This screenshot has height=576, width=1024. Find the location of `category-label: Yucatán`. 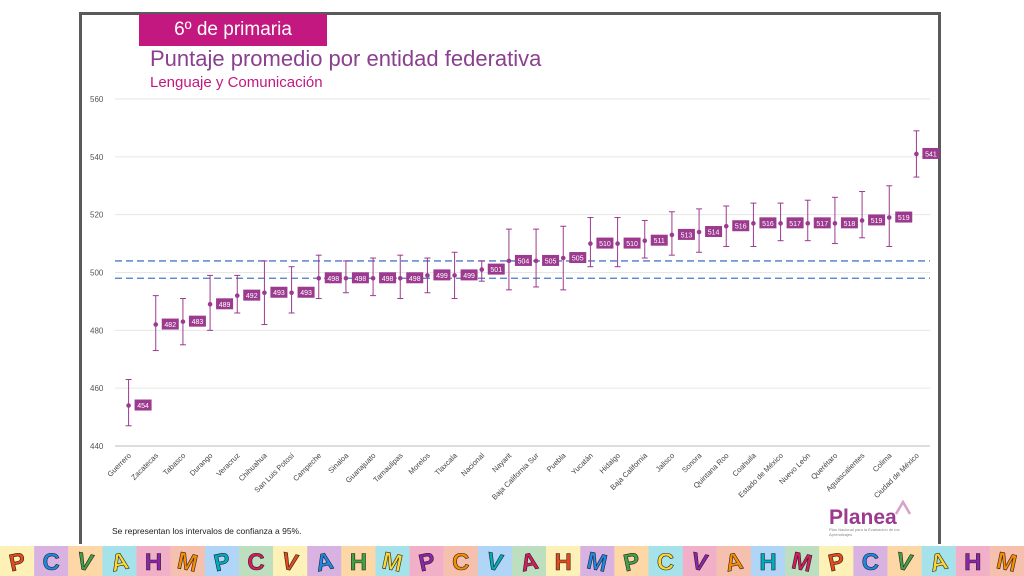

category-label: Yucatán is located at coordinates (582, 464).